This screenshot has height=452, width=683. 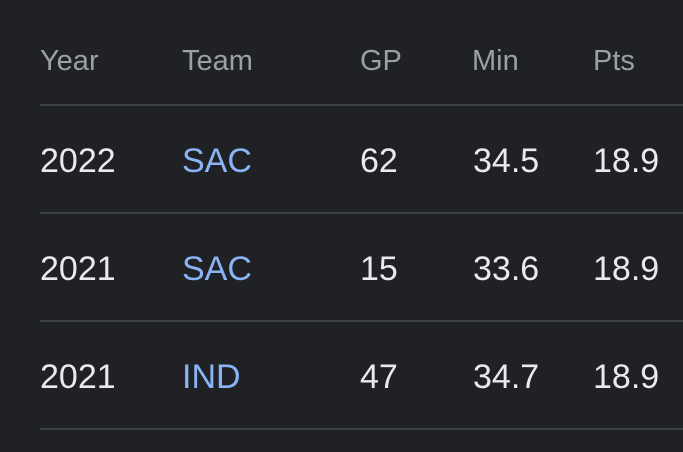 What do you see at coordinates (217, 61) in the screenshot?
I see `header-team: Team` at bounding box center [217, 61].